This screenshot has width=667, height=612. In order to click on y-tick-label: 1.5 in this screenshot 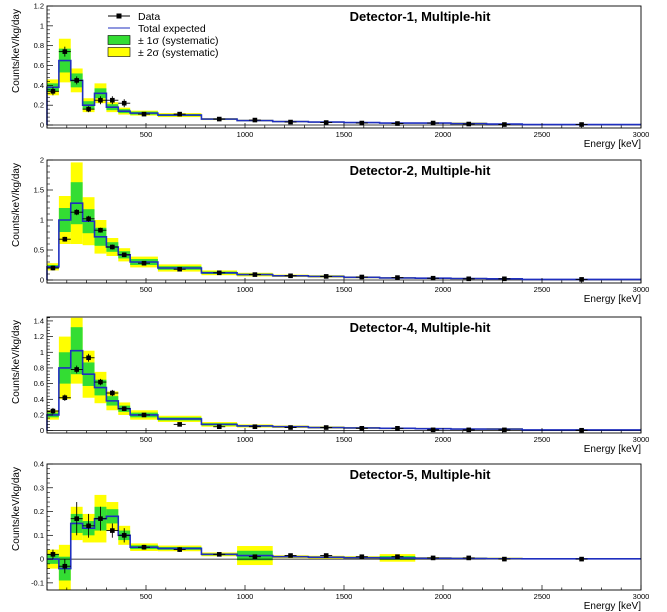, I will do `click(39, 190)`.